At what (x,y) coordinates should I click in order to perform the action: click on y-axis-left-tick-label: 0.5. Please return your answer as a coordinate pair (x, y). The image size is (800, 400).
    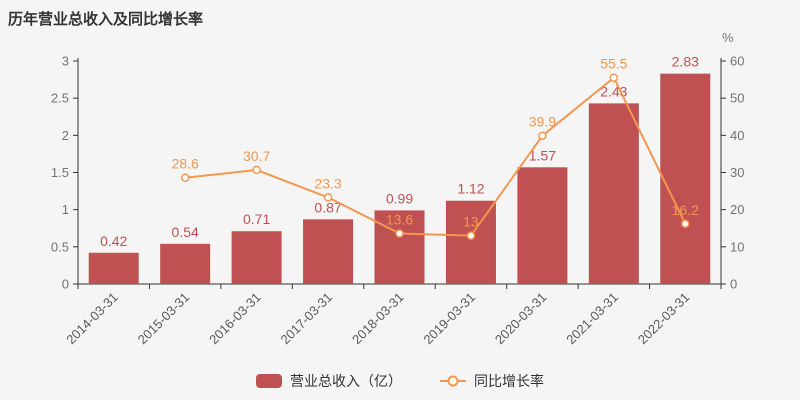
    Looking at the image, I should click on (60, 246).